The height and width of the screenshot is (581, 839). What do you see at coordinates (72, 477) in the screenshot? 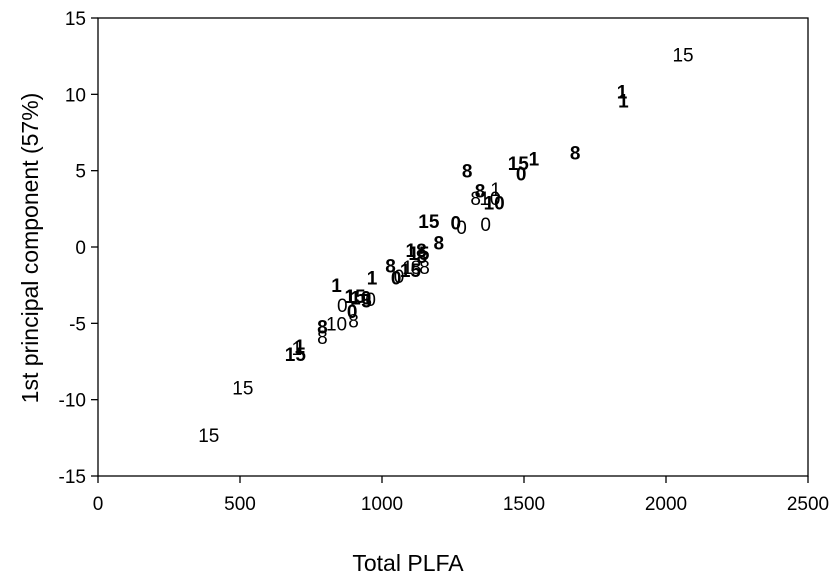
I see `y-tick-label: -15` at bounding box center [72, 477].